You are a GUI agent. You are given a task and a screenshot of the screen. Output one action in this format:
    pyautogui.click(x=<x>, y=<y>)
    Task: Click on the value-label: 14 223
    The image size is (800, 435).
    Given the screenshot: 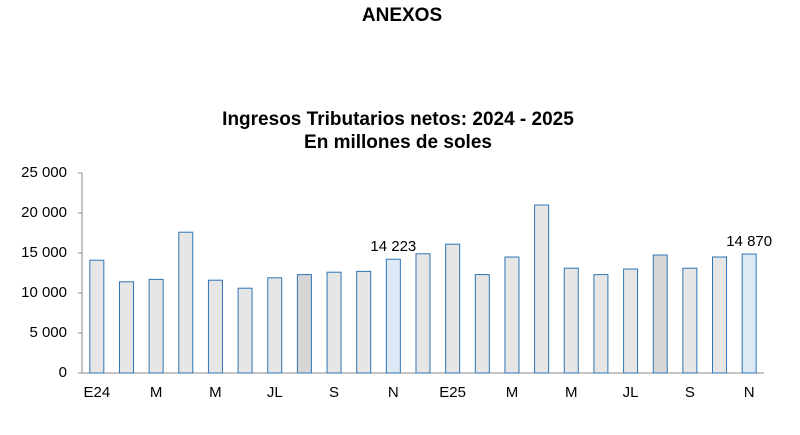 What is the action you would take?
    pyautogui.click(x=393, y=246)
    